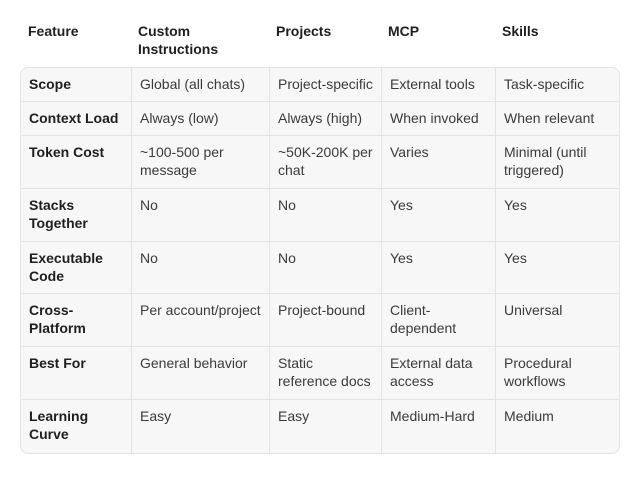  What do you see at coordinates (66, 267) in the screenshot?
I see `row-label: Executable Code` at bounding box center [66, 267].